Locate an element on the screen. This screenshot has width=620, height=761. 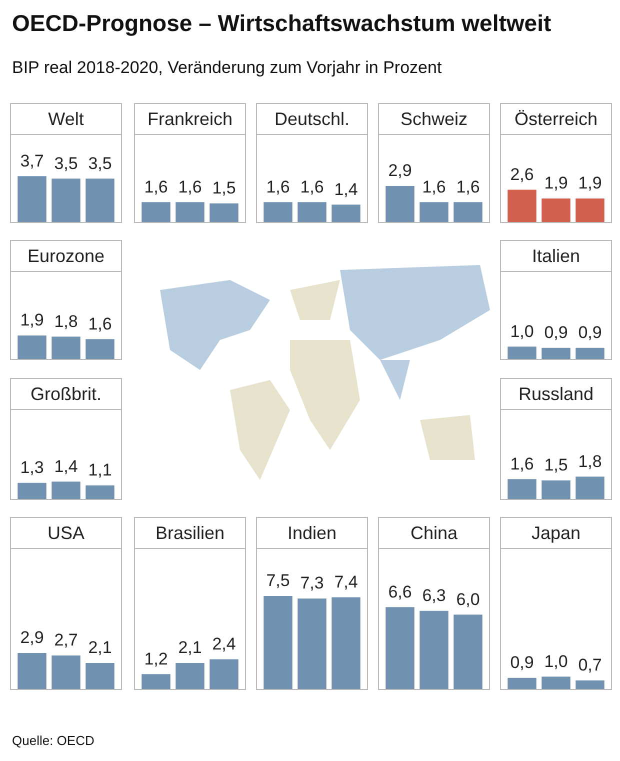
chart-title: Italien is located at coordinates (556, 256).